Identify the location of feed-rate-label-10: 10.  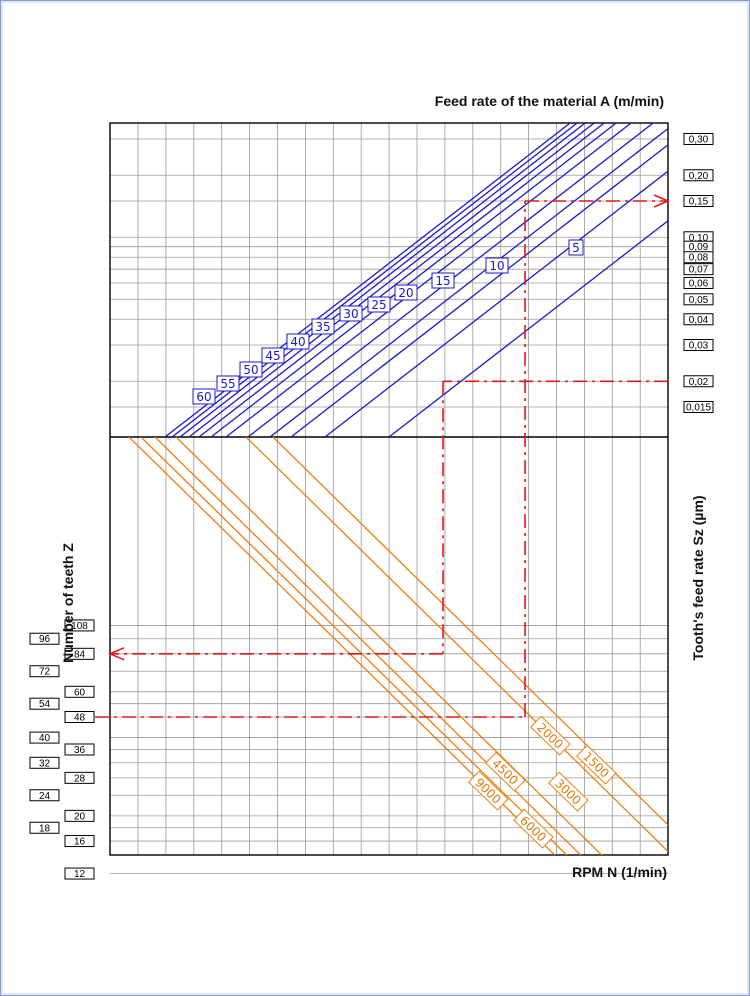
(496, 266).